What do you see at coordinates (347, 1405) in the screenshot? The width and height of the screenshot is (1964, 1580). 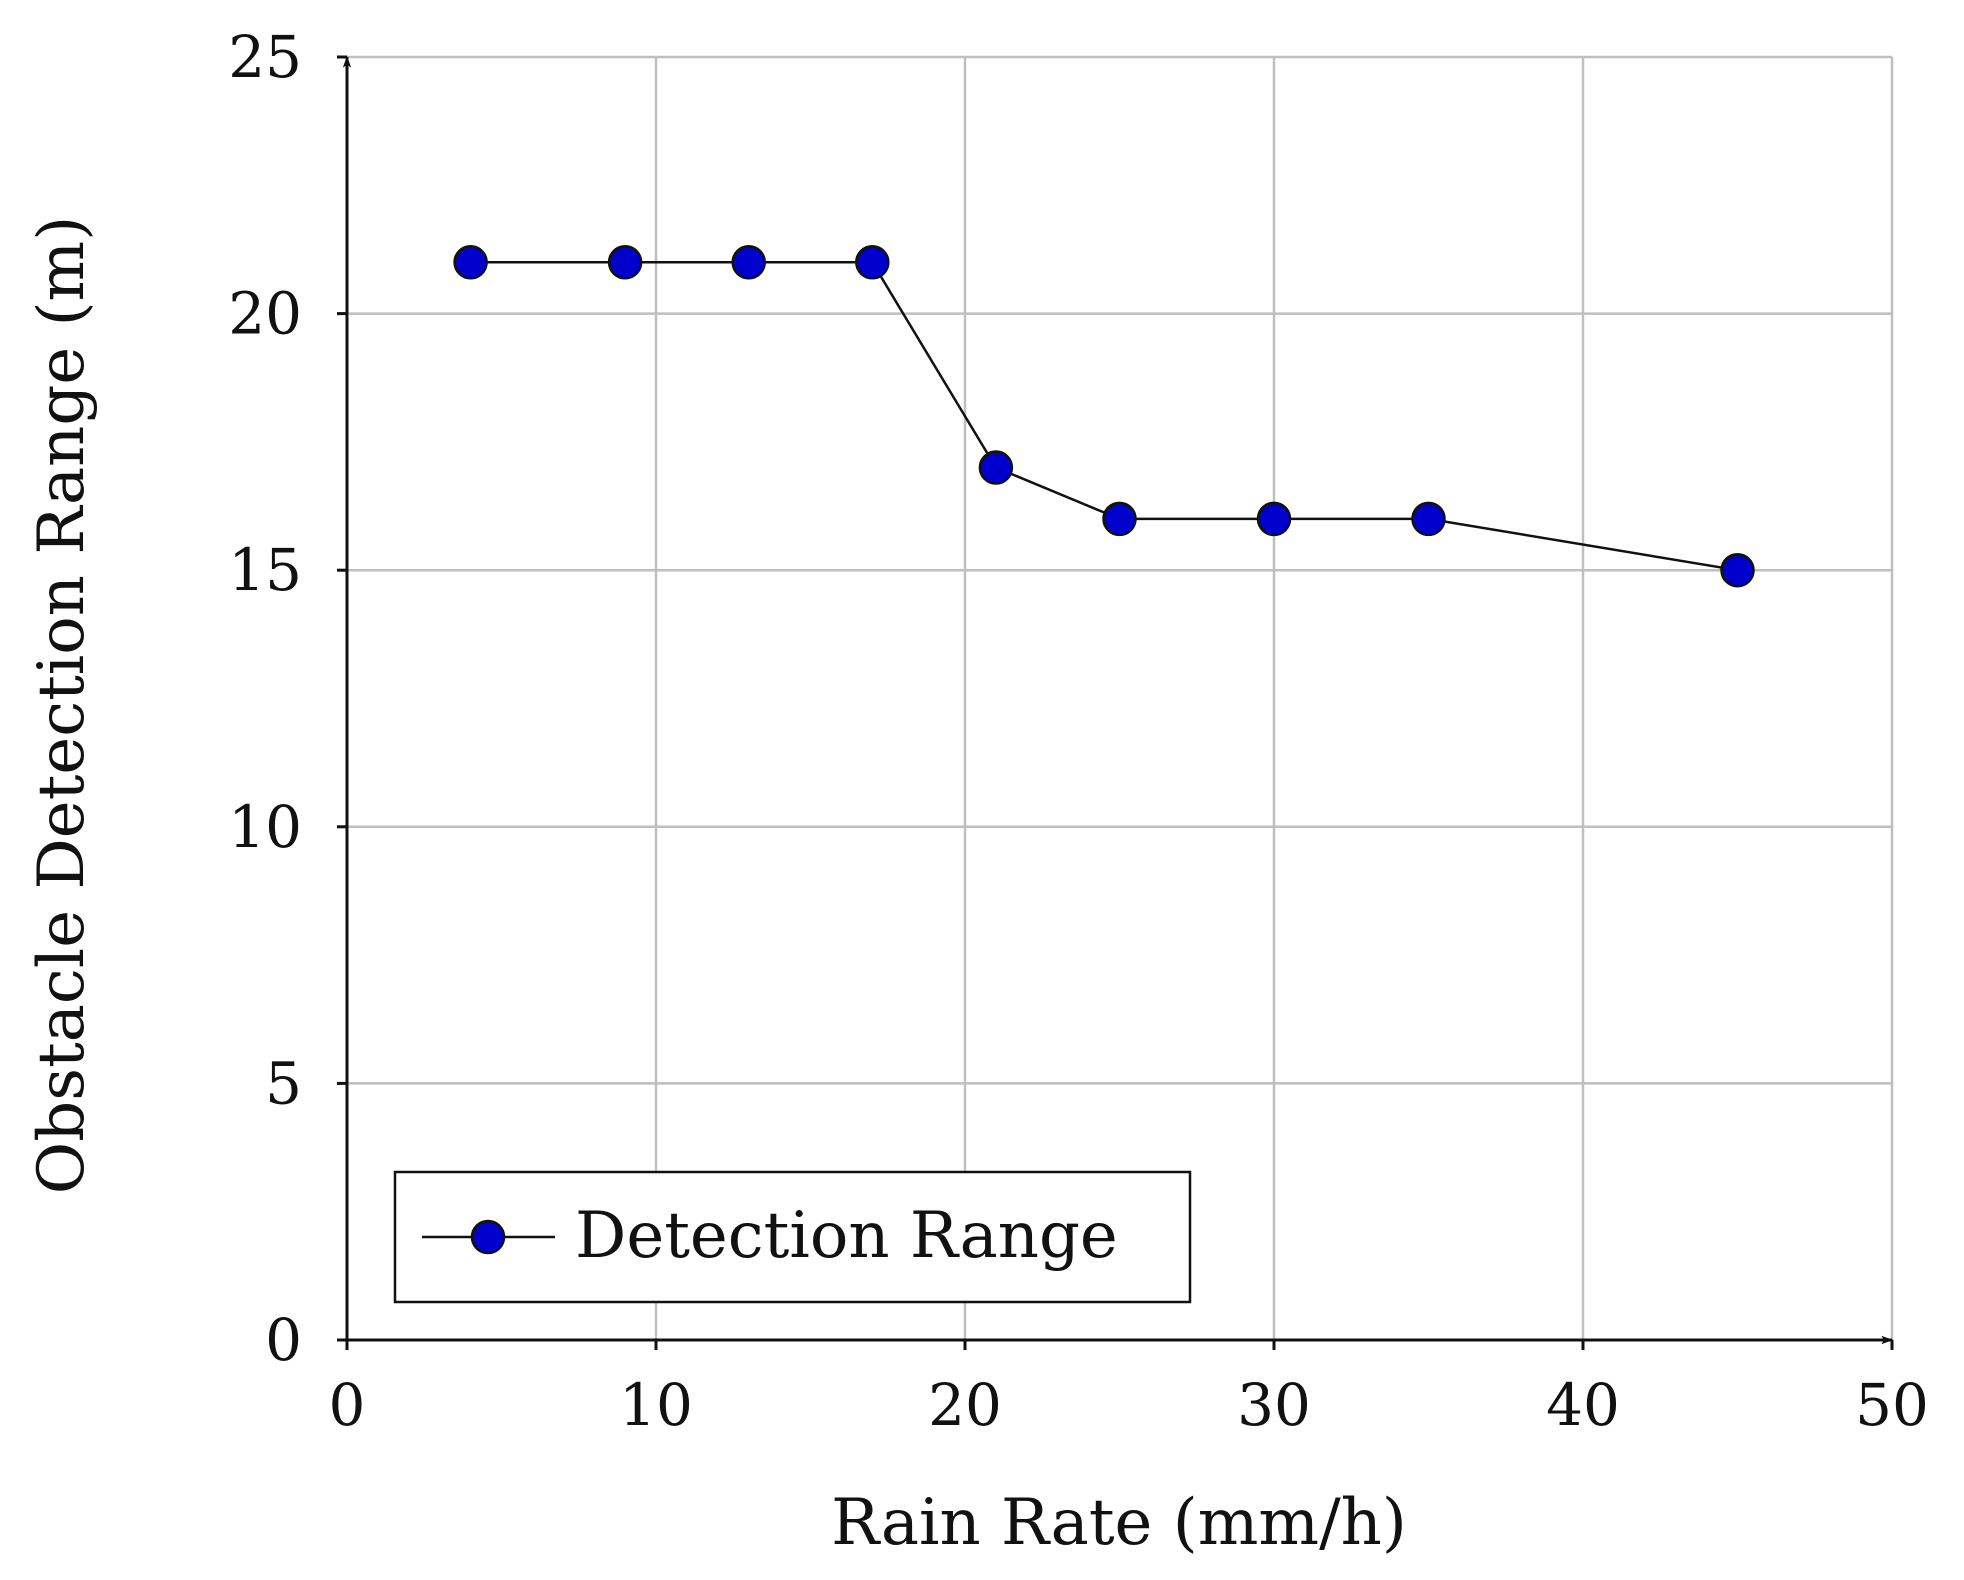 I see `x-tick-label: 0` at bounding box center [347, 1405].